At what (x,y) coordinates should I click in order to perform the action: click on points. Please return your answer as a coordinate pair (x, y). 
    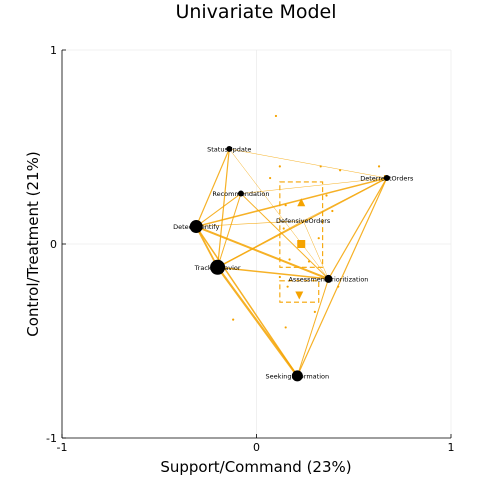
    Looking at the image, I should click on (309, 221).